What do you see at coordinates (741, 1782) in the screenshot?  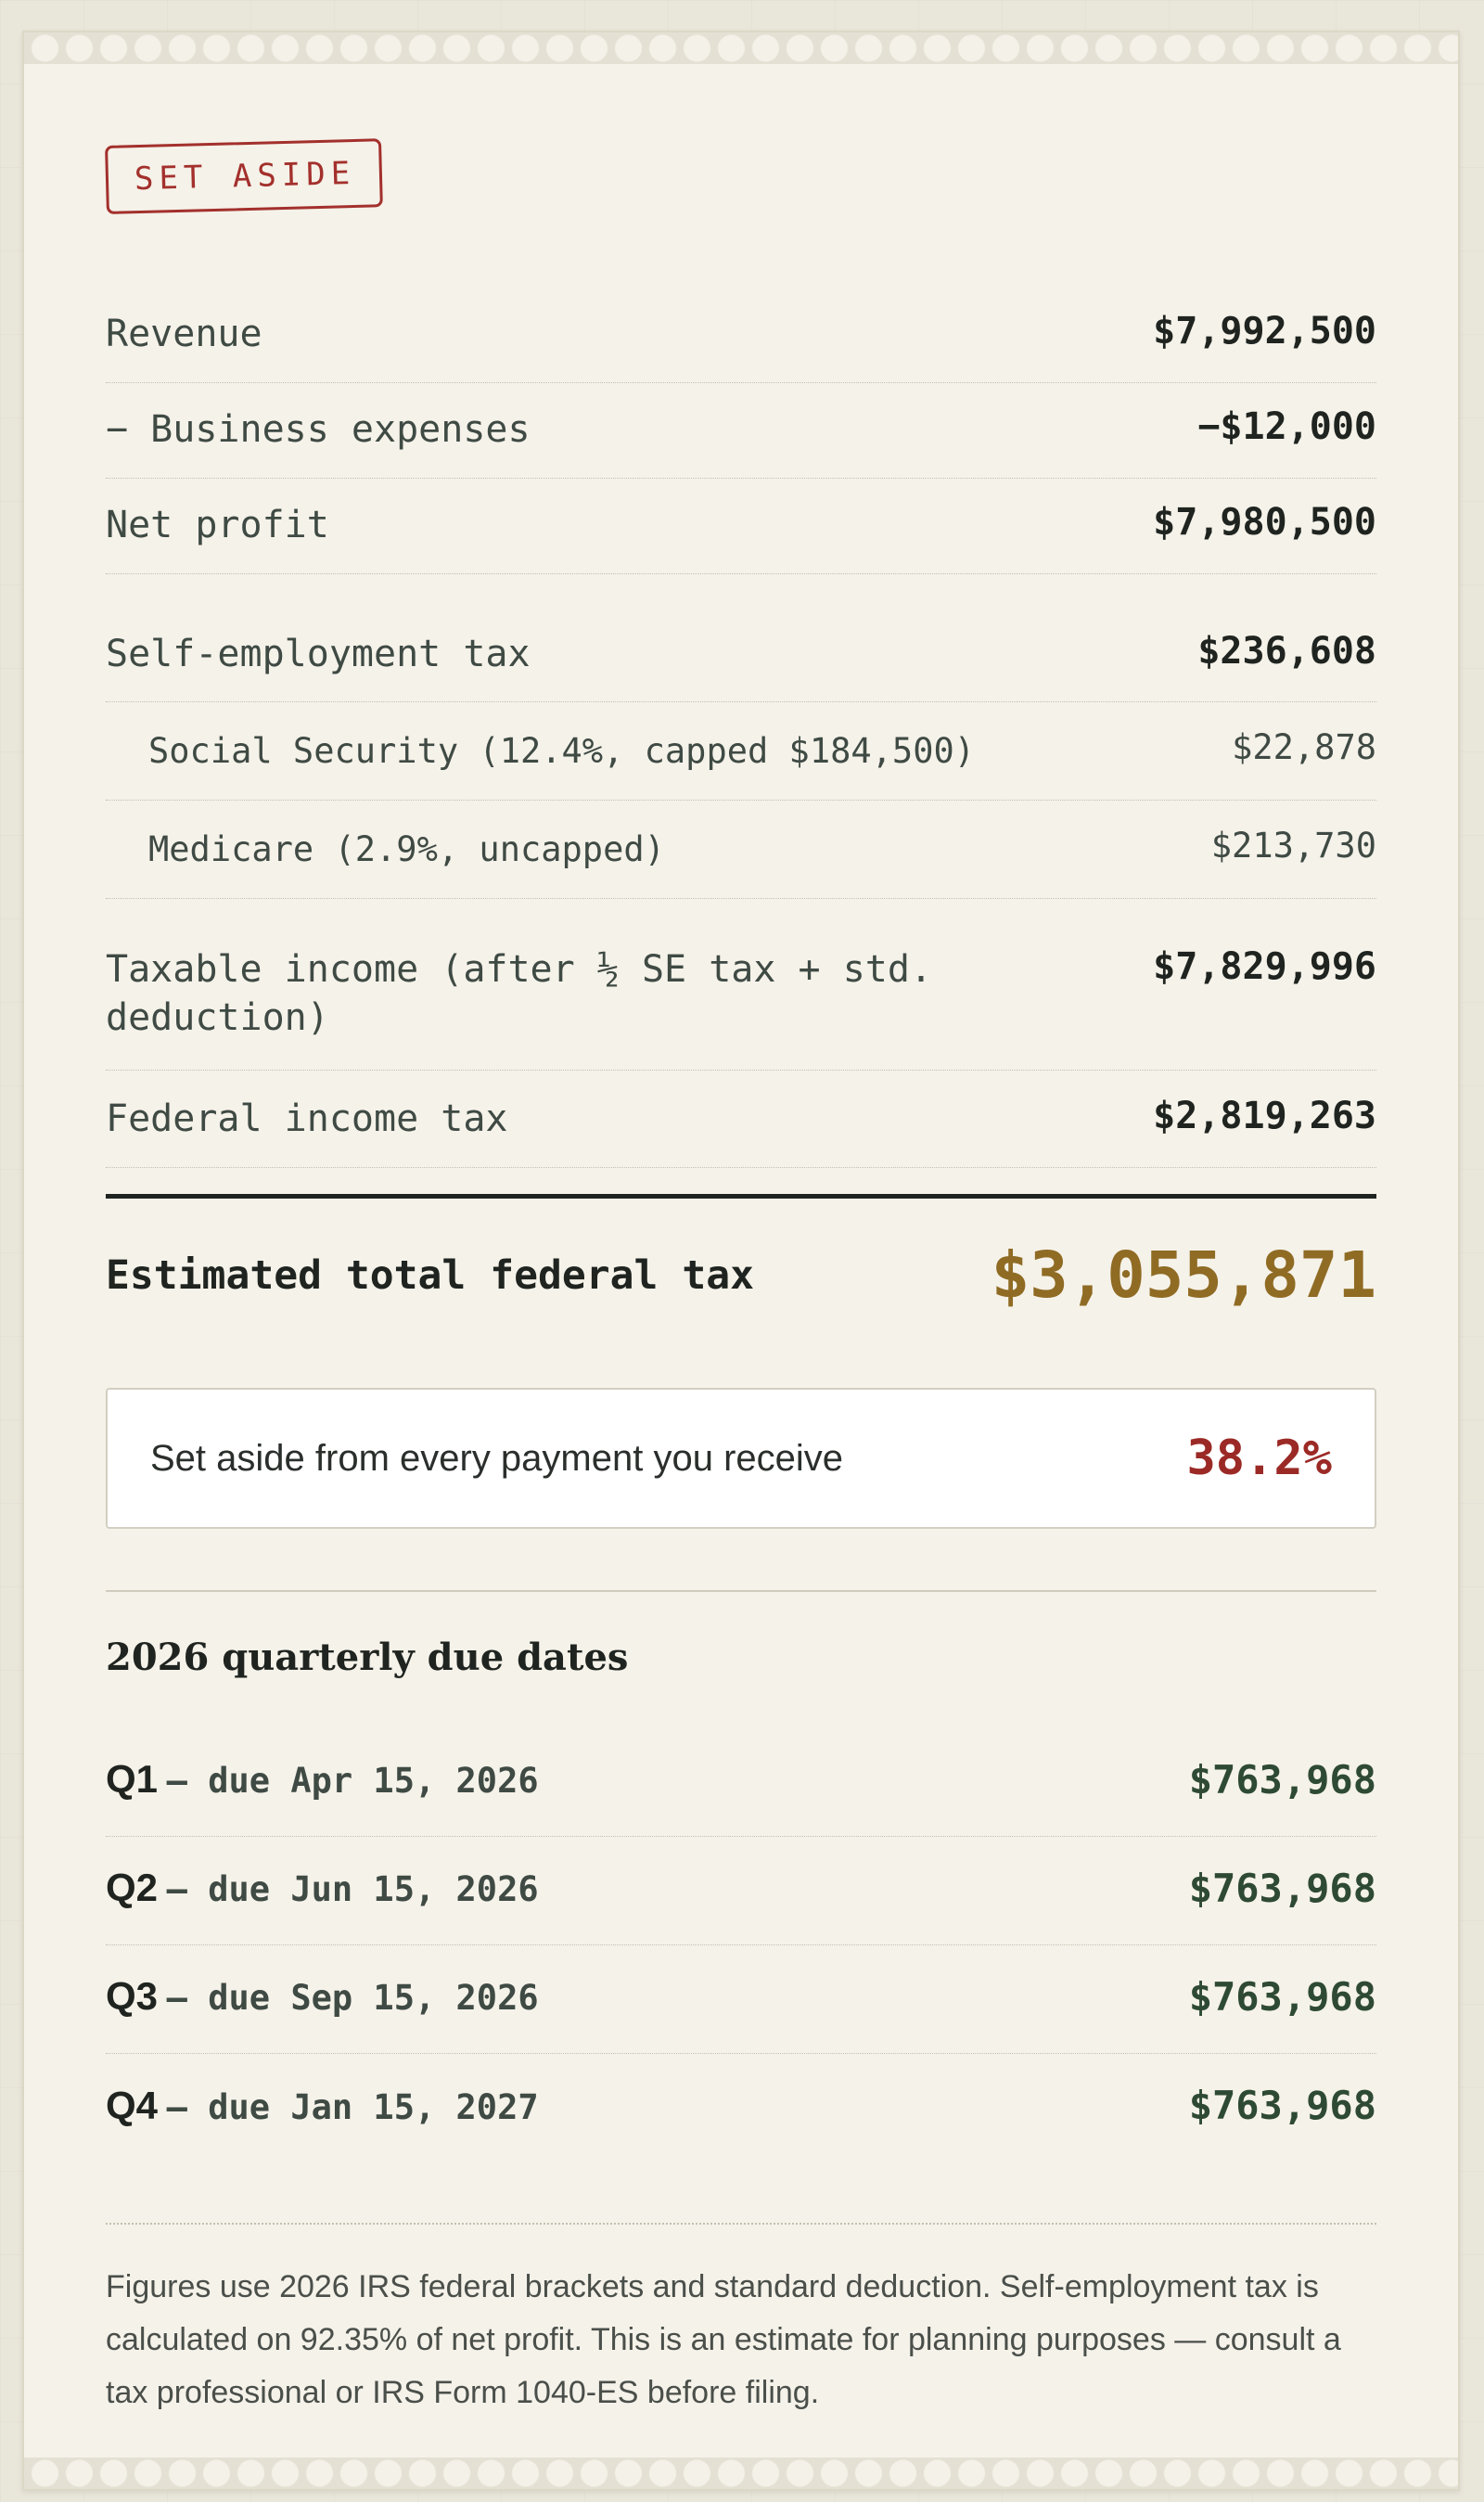 I see `quarter-row: Q1 — due Apr 15, 2026 $763,968` at bounding box center [741, 1782].